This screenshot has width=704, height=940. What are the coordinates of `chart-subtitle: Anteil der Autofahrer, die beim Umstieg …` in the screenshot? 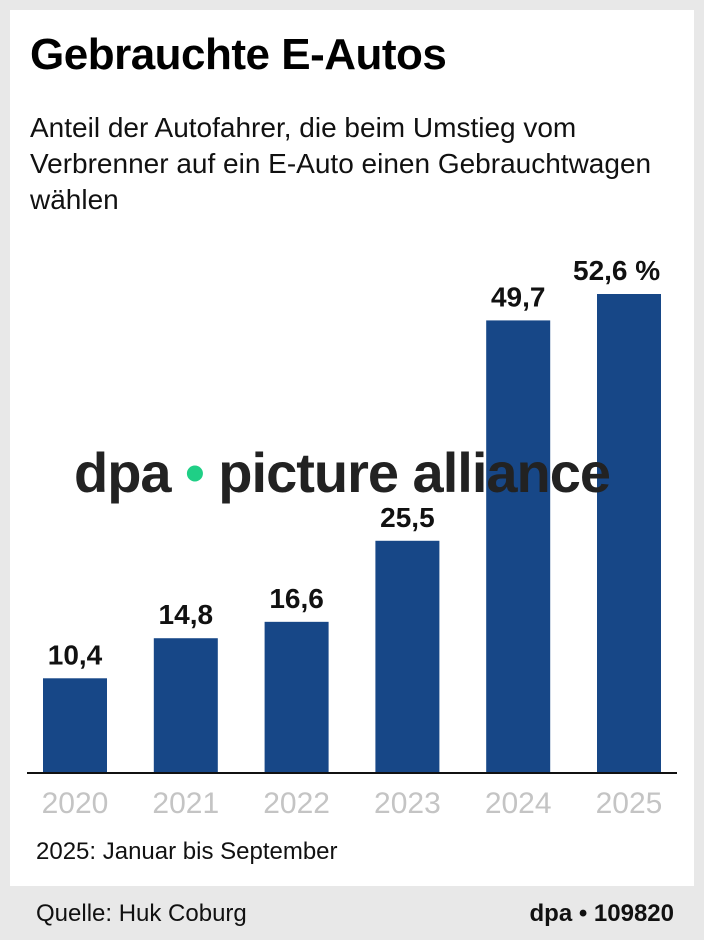 It's located at (341, 163).